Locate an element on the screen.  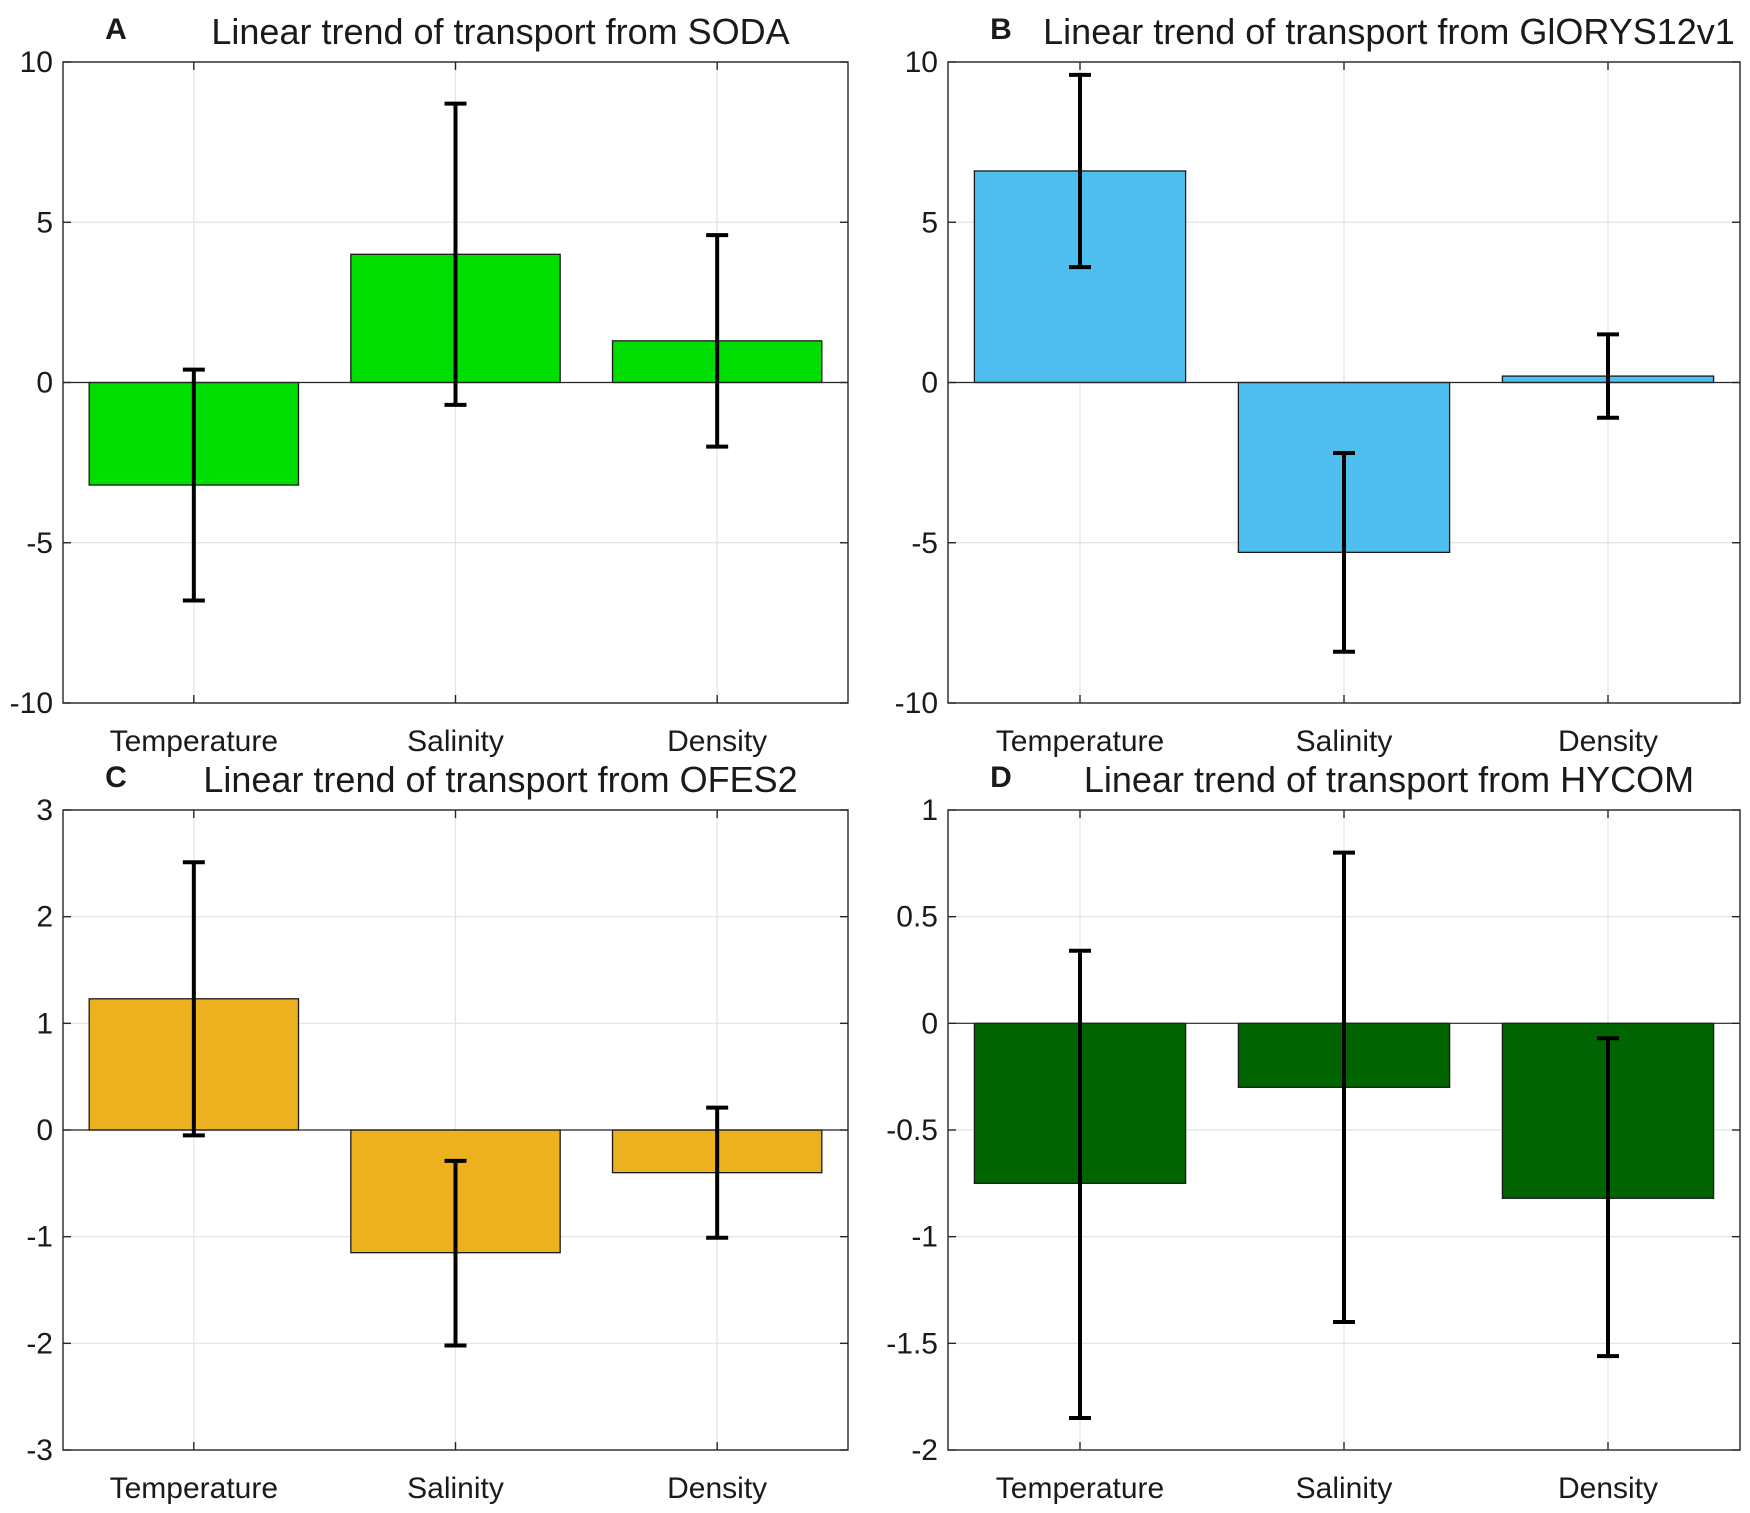
y-tick-label: 2 is located at coordinates (44, 917).